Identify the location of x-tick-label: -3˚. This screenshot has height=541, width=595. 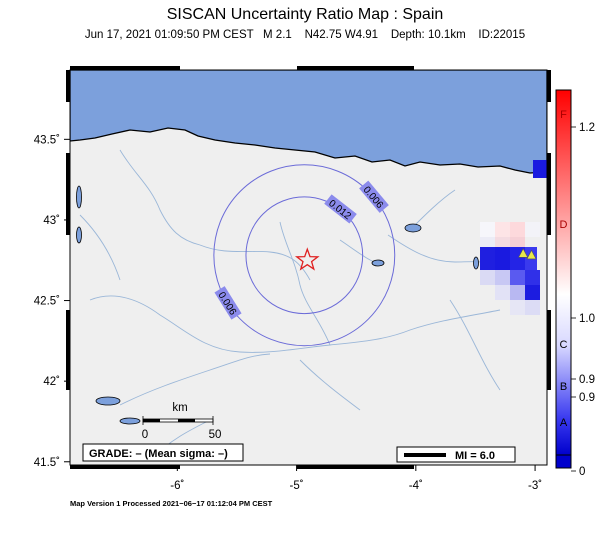
(535, 486).